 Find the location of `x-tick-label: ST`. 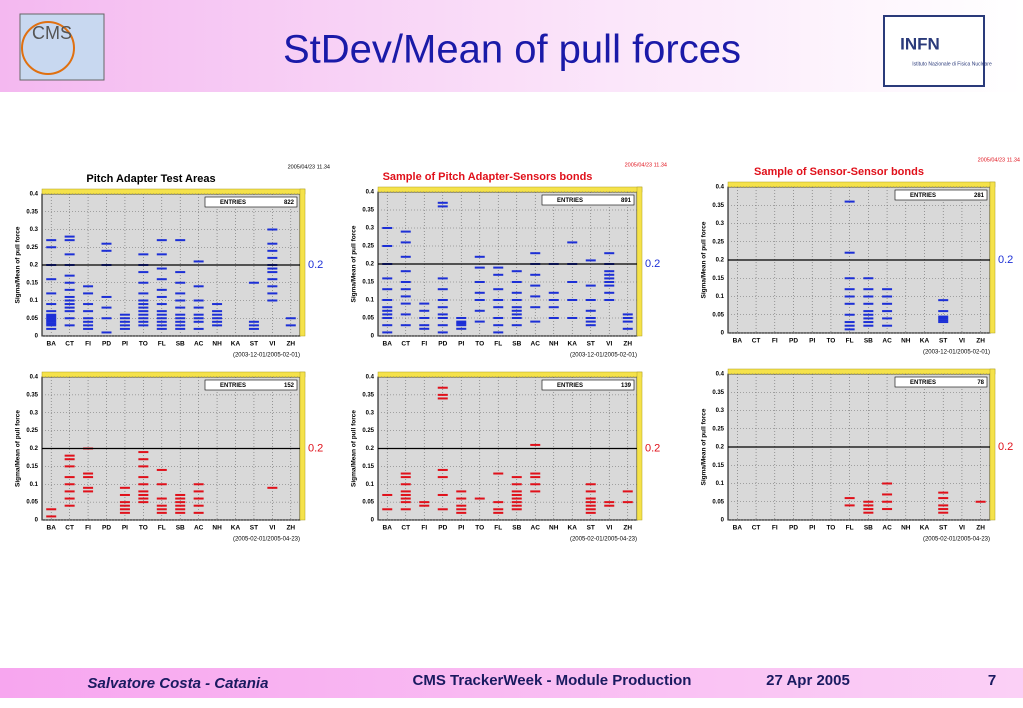

x-tick-label: ST is located at coordinates (943, 341).